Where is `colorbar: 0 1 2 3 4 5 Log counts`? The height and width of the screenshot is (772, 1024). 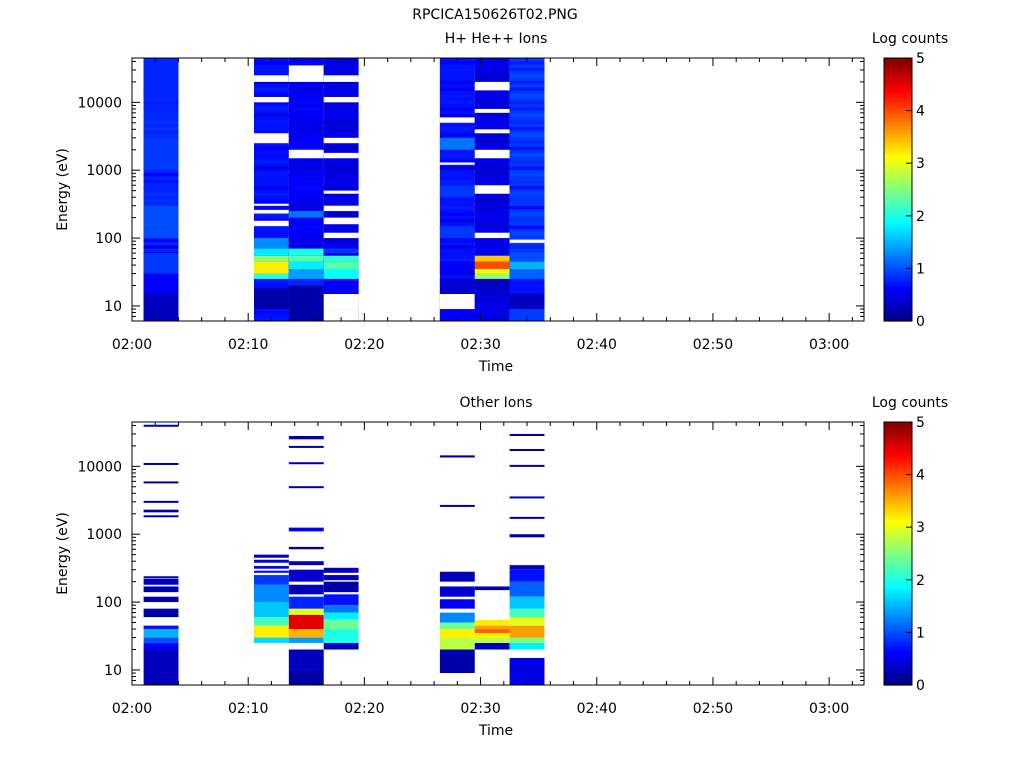 colorbar: 0 1 2 3 4 5 Log counts is located at coordinates (910, 544).